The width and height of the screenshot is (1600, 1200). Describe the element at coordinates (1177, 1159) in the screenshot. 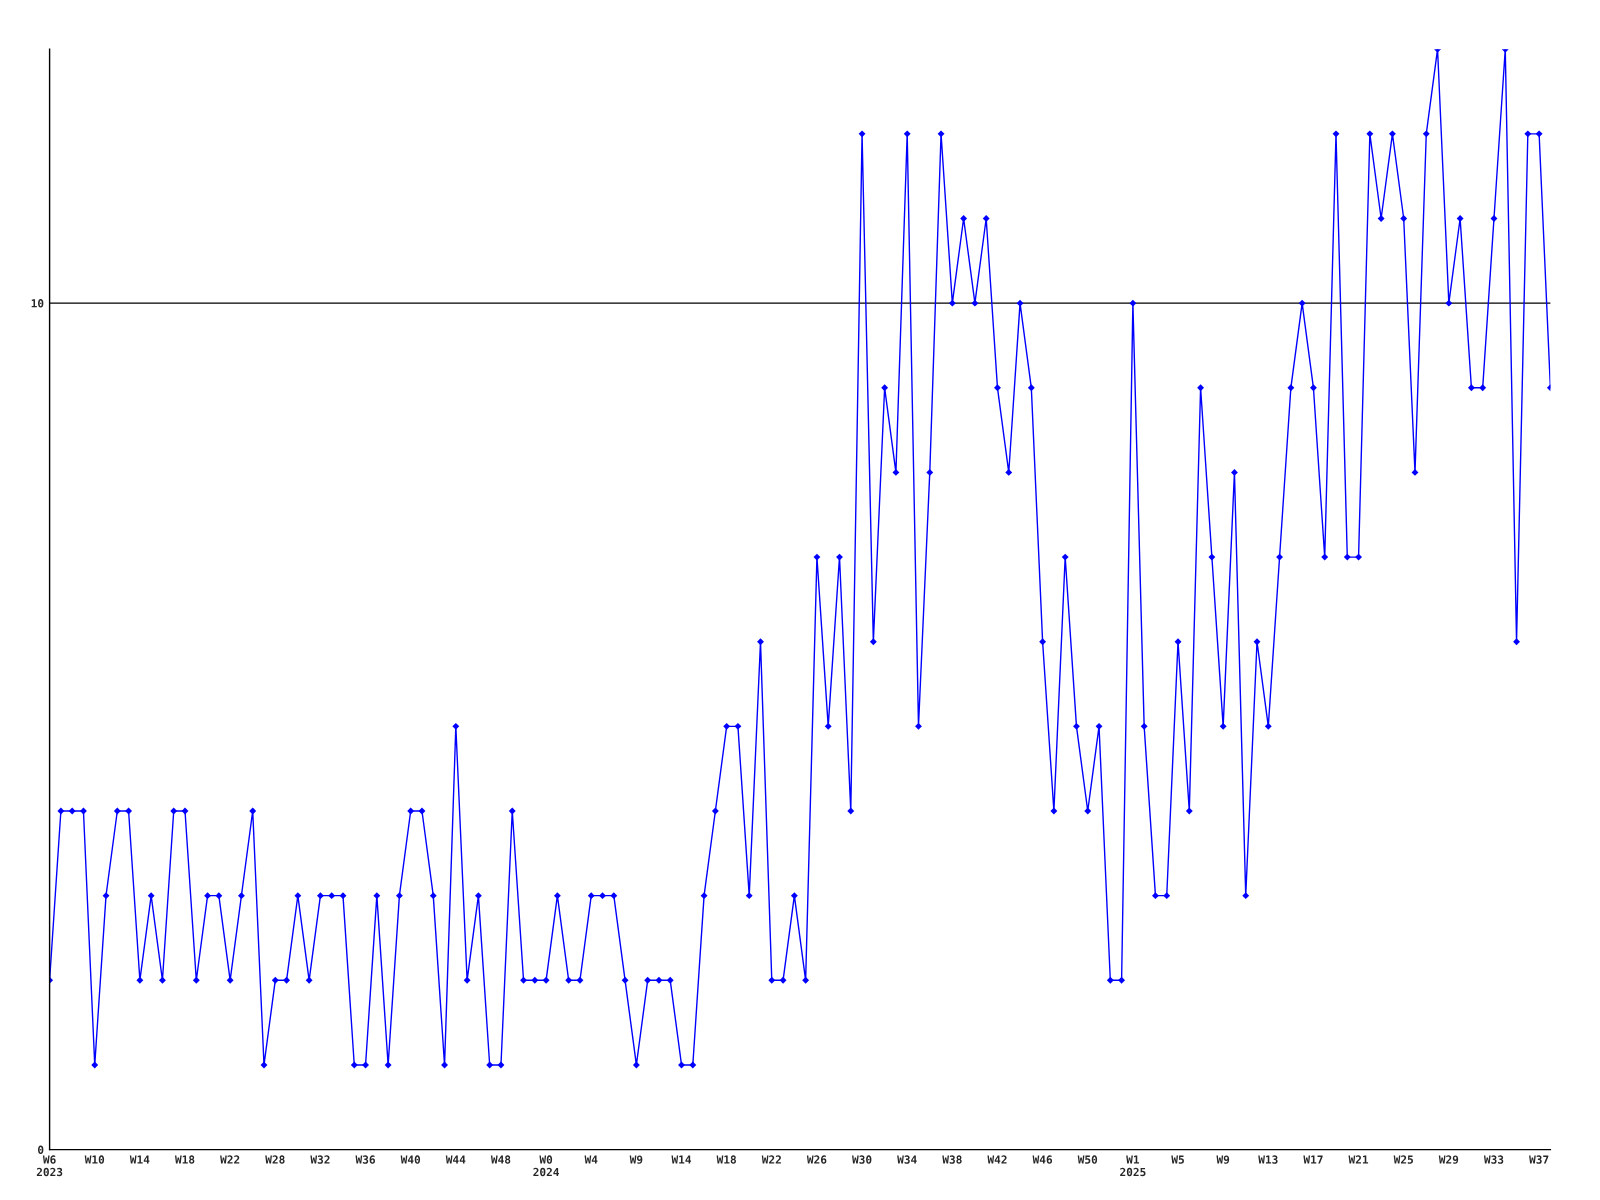

I see `x-tick-label: W5` at that location.